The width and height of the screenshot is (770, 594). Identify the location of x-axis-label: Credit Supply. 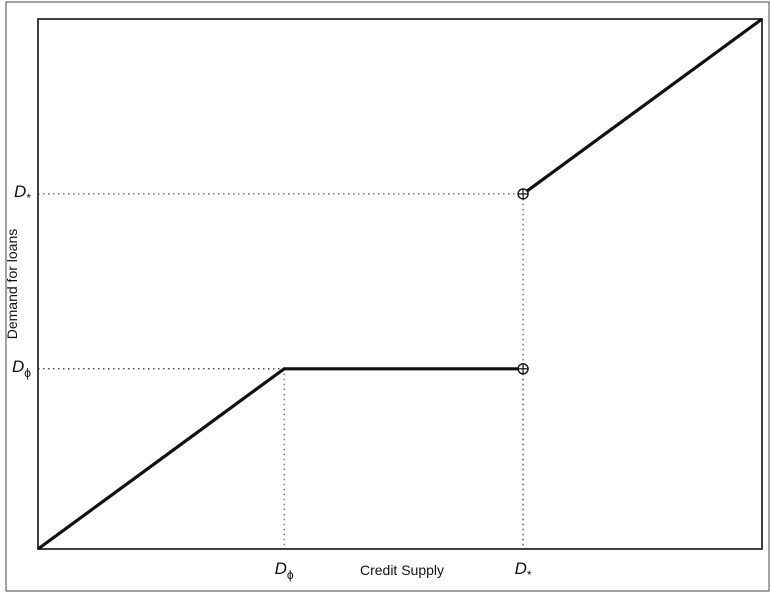
(402, 570).